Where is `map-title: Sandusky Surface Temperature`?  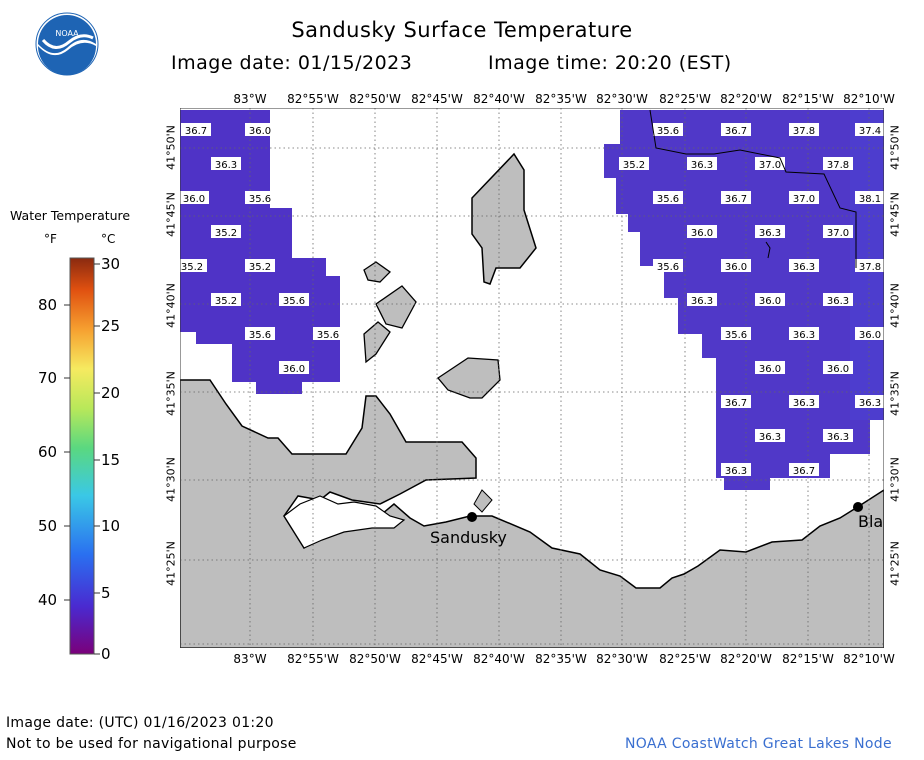
map-title: Sandusky Surface Temperature is located at coordinates (462, 30).